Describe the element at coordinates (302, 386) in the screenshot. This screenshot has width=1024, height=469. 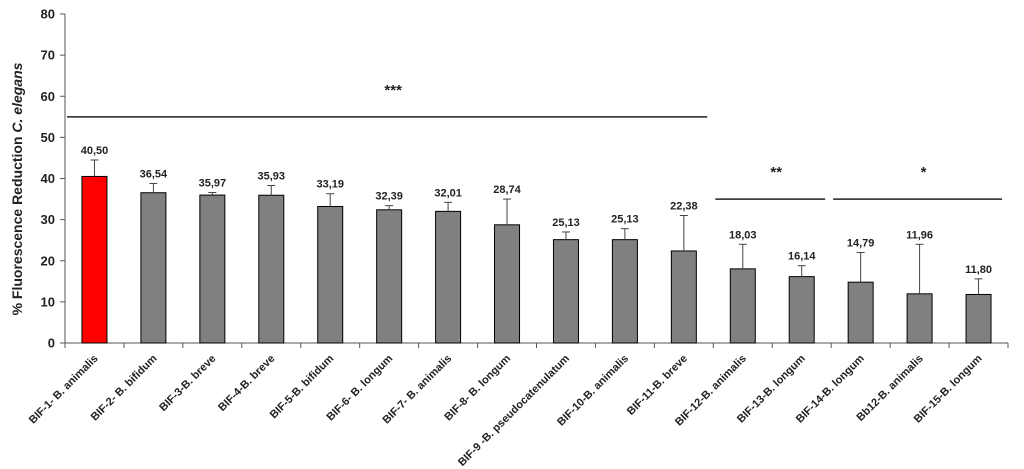
I see `category-label: BIF-5-B. bifidum` at that location.